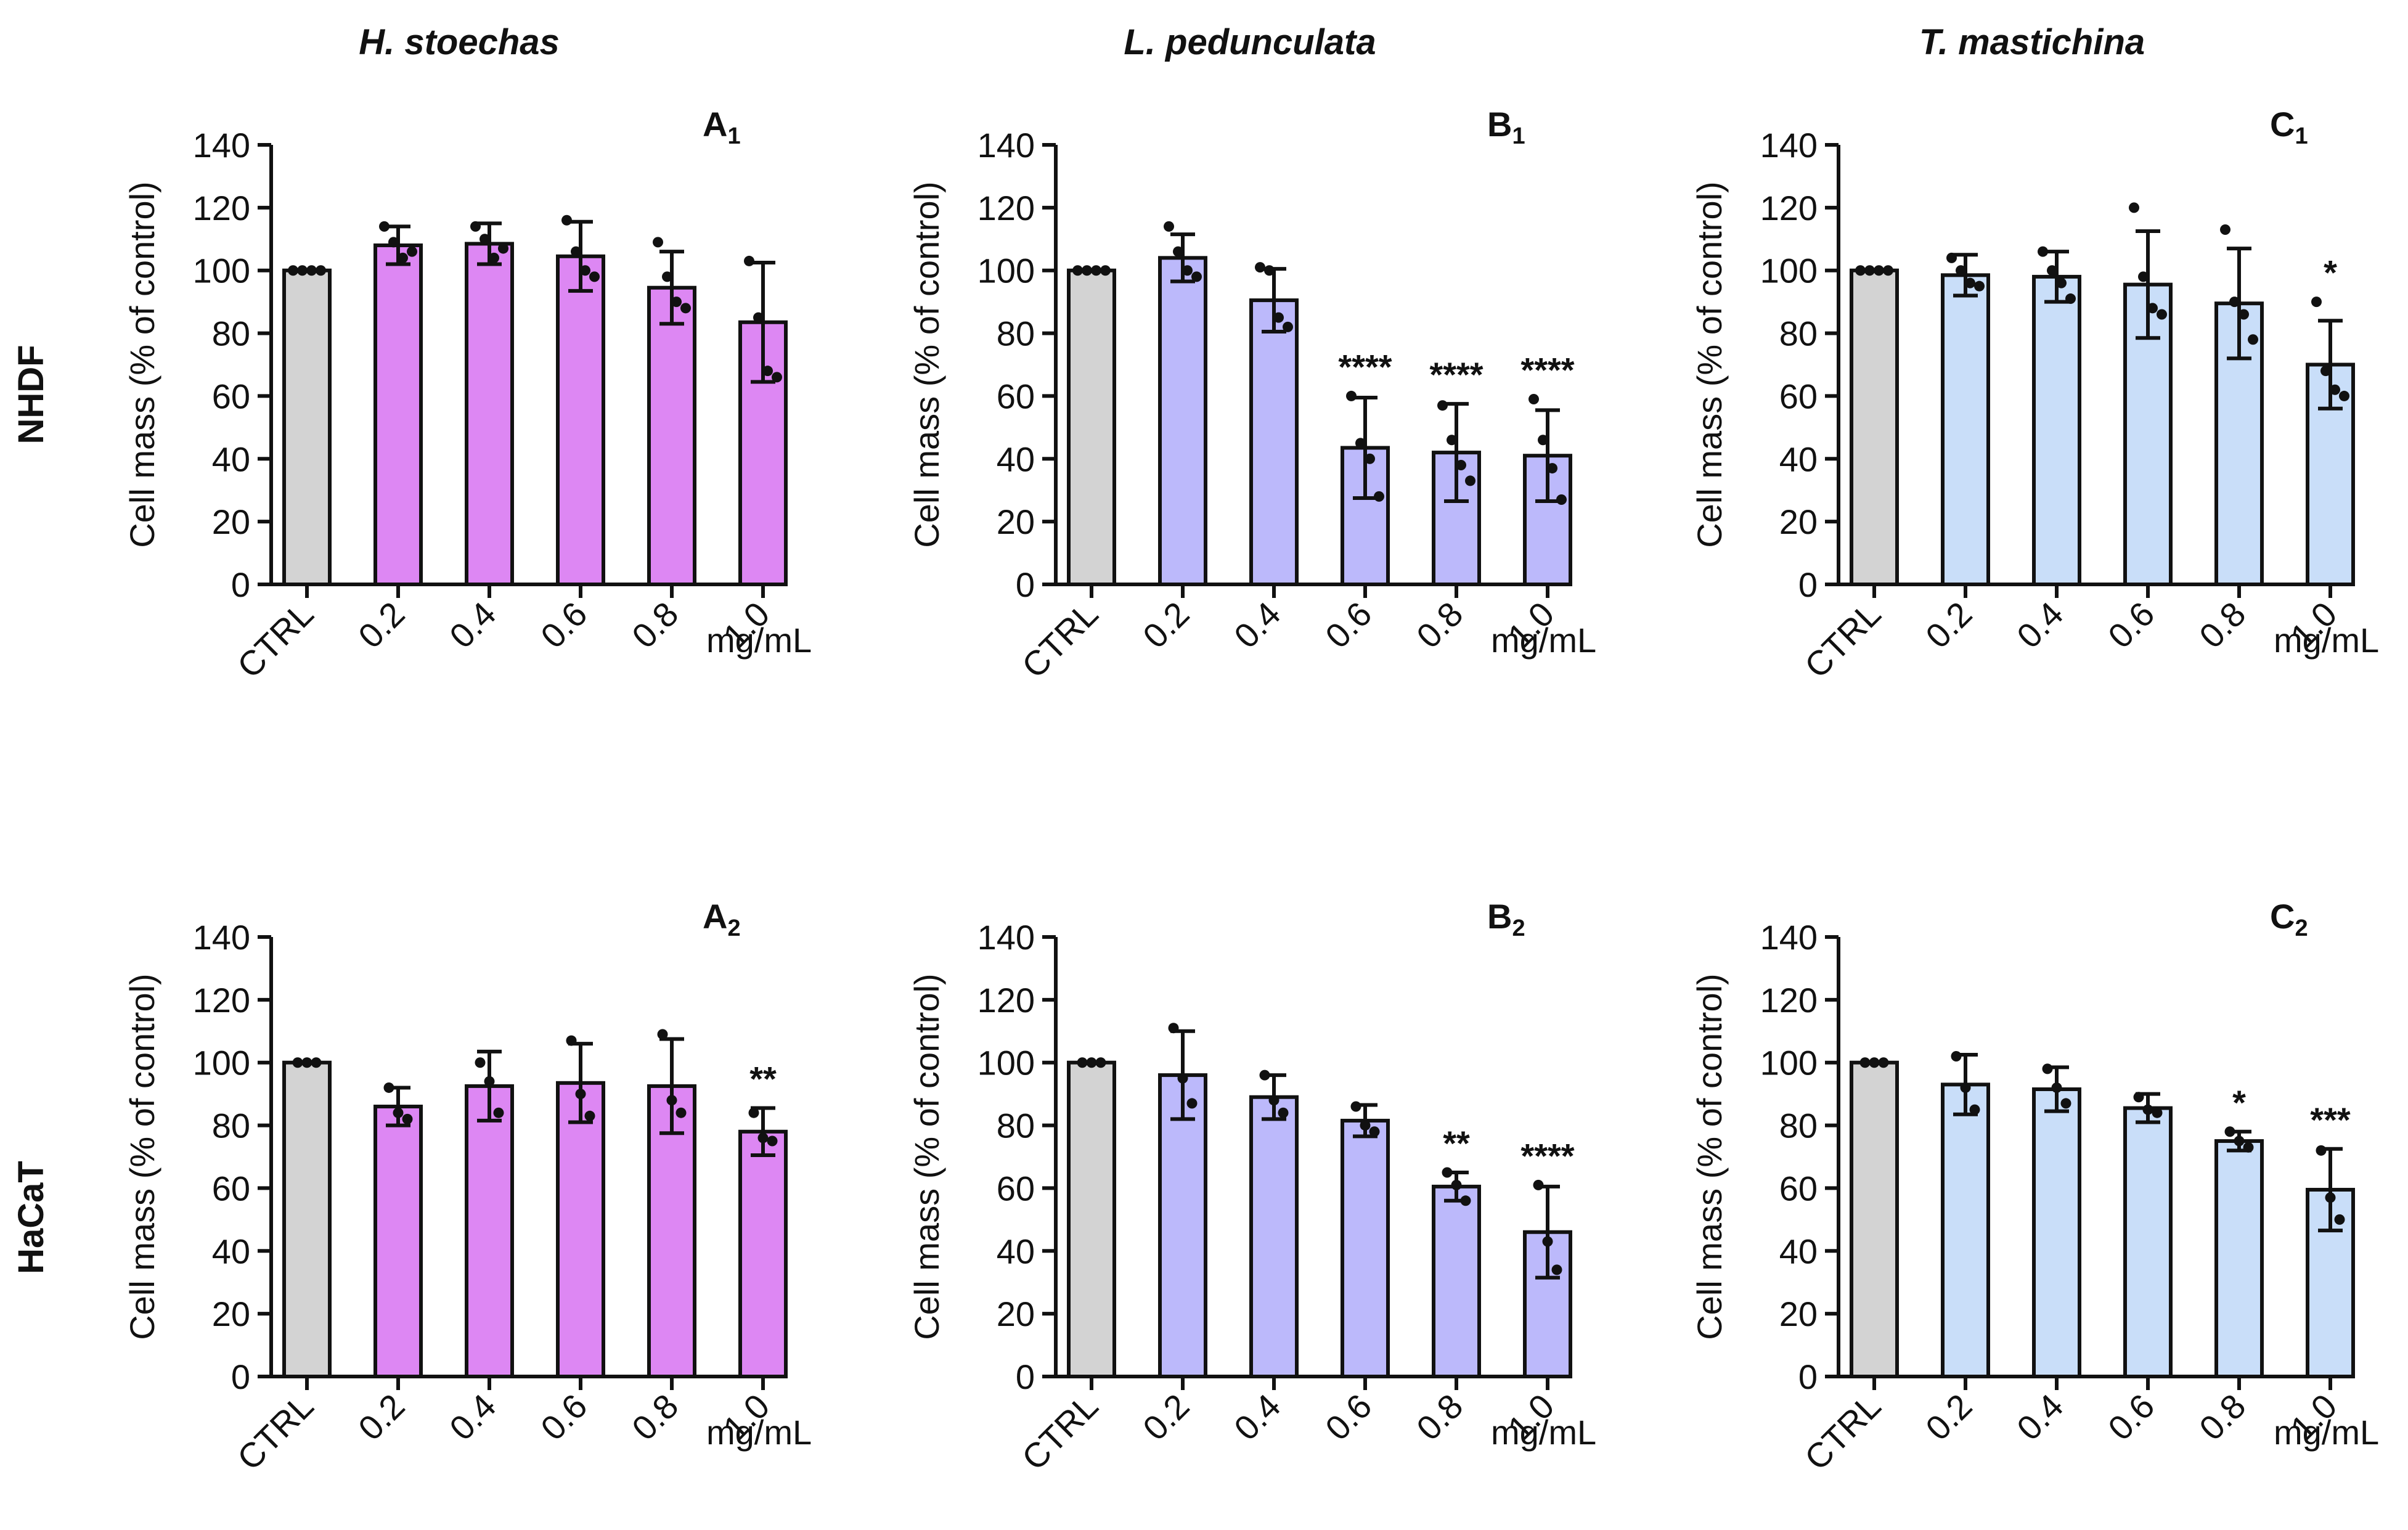 The width and height of the screenshot is (2408, 1530). What do you see at coordinates (2222, 625) in the screenshot?
I see `x-tick-label: 0.8` at bounding box center [2222, 625].